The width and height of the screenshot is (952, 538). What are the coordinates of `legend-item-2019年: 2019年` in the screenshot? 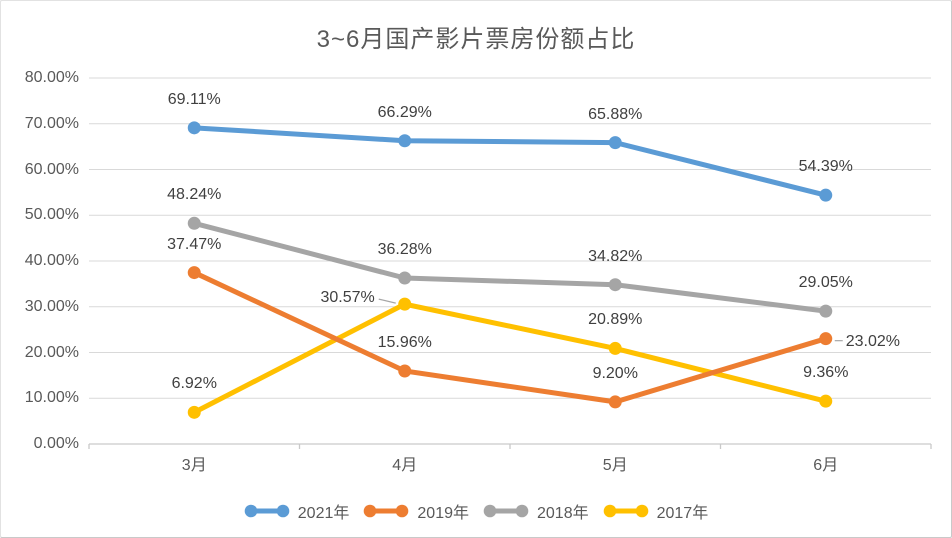 It's located at (416, 511).